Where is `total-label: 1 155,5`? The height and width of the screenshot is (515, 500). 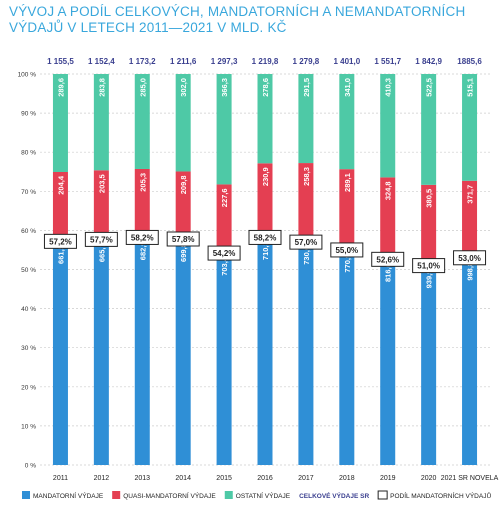
total-label: 1 155,5 is located at coordinates (60, 61).